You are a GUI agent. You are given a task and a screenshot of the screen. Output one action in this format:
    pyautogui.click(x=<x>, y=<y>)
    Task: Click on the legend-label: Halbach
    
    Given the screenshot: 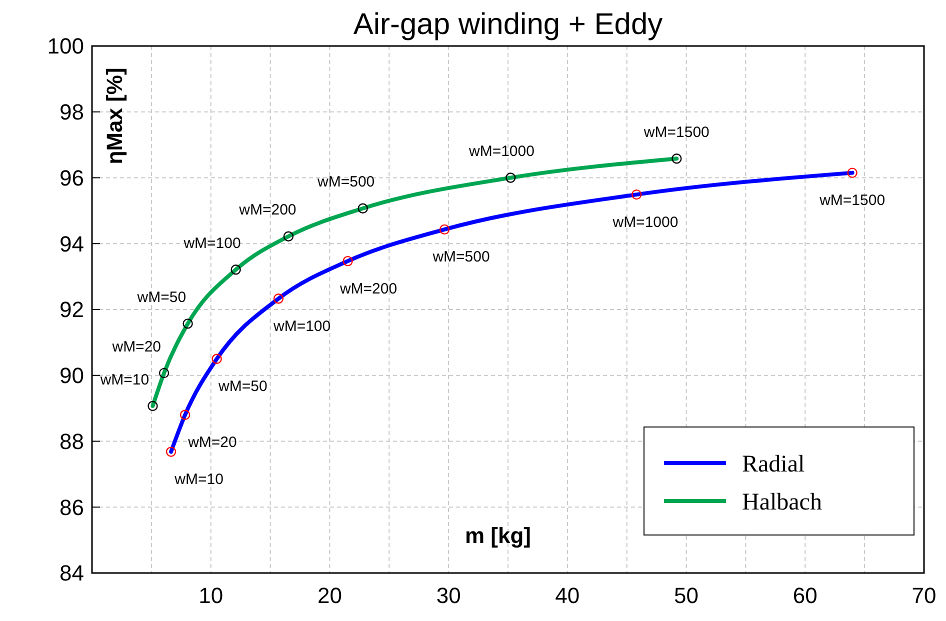 What is the action you would take?
    pyautogui.click(x=782, y=502)
    